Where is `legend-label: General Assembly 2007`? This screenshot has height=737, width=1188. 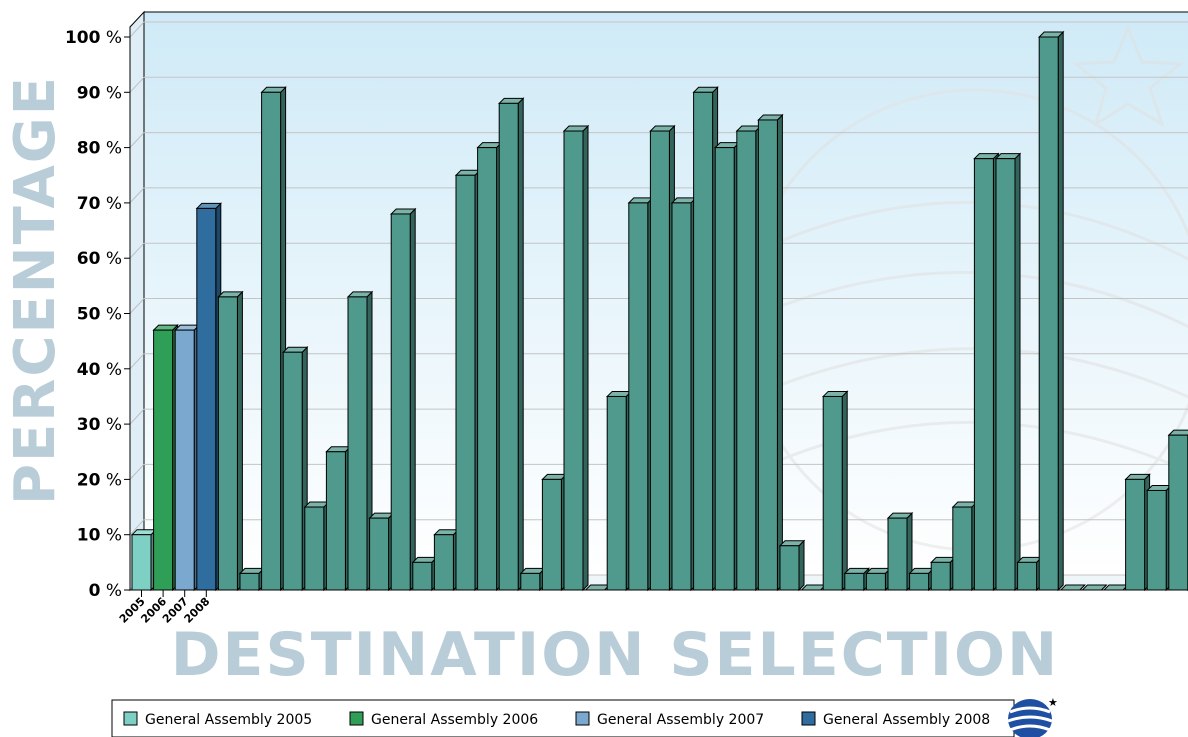
legend-label: General Assembly 2007 is located at coordinates (680, 720).